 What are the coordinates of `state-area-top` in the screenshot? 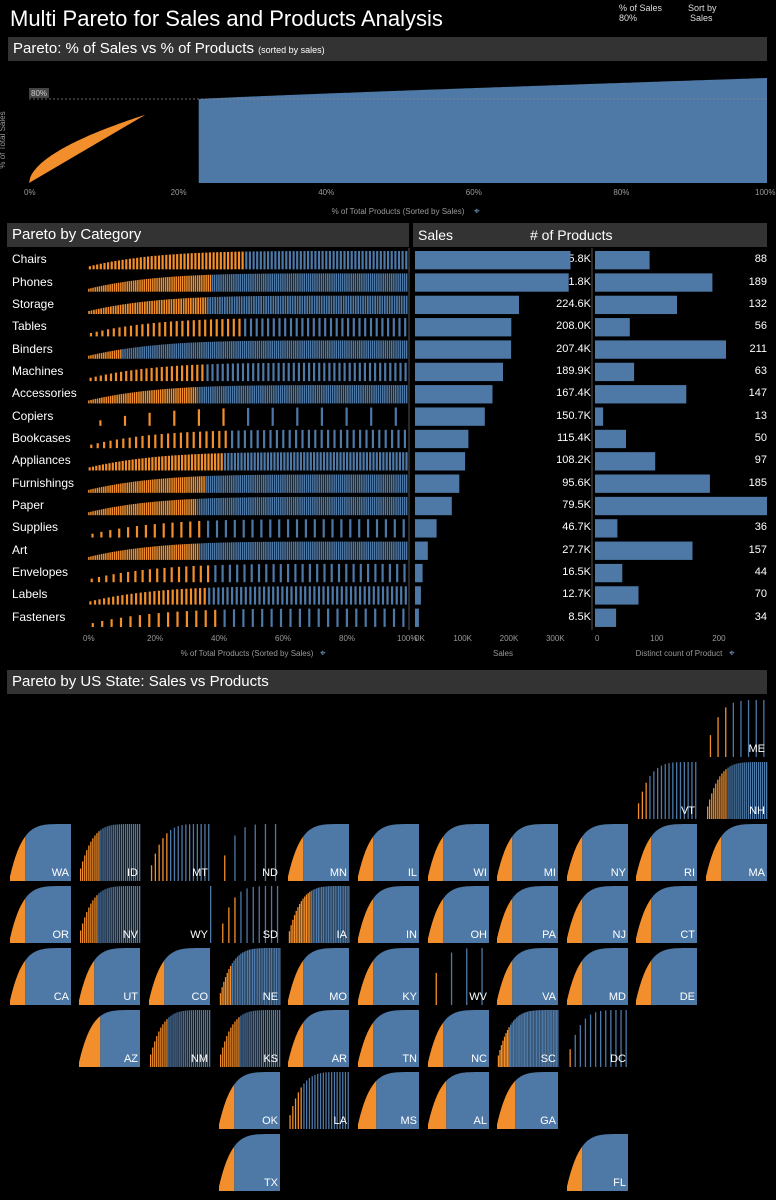 It's located at (506, 1104).